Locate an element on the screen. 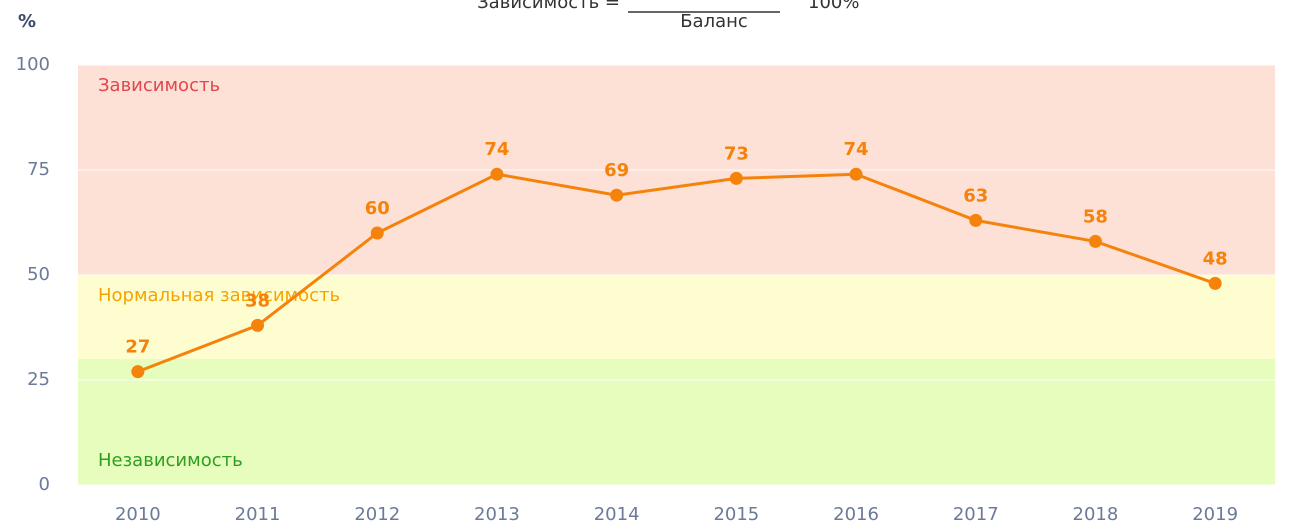 The height and width of the screenshot is (530, 1289). formula-left: Зависимость = is located at coordinates (548, 6).